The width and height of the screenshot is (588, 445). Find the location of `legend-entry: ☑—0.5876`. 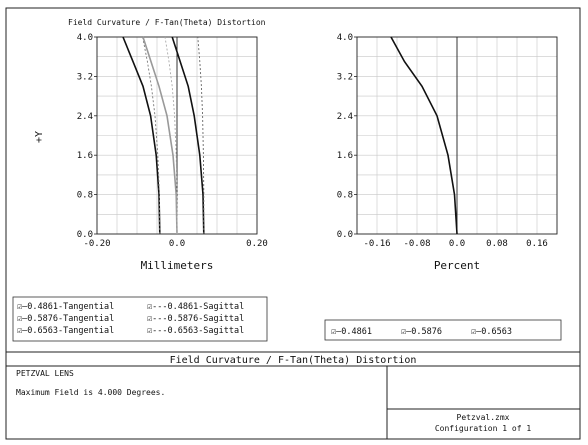

legend-entry: ☑—0.5876 is located at coordinates (421, 332).